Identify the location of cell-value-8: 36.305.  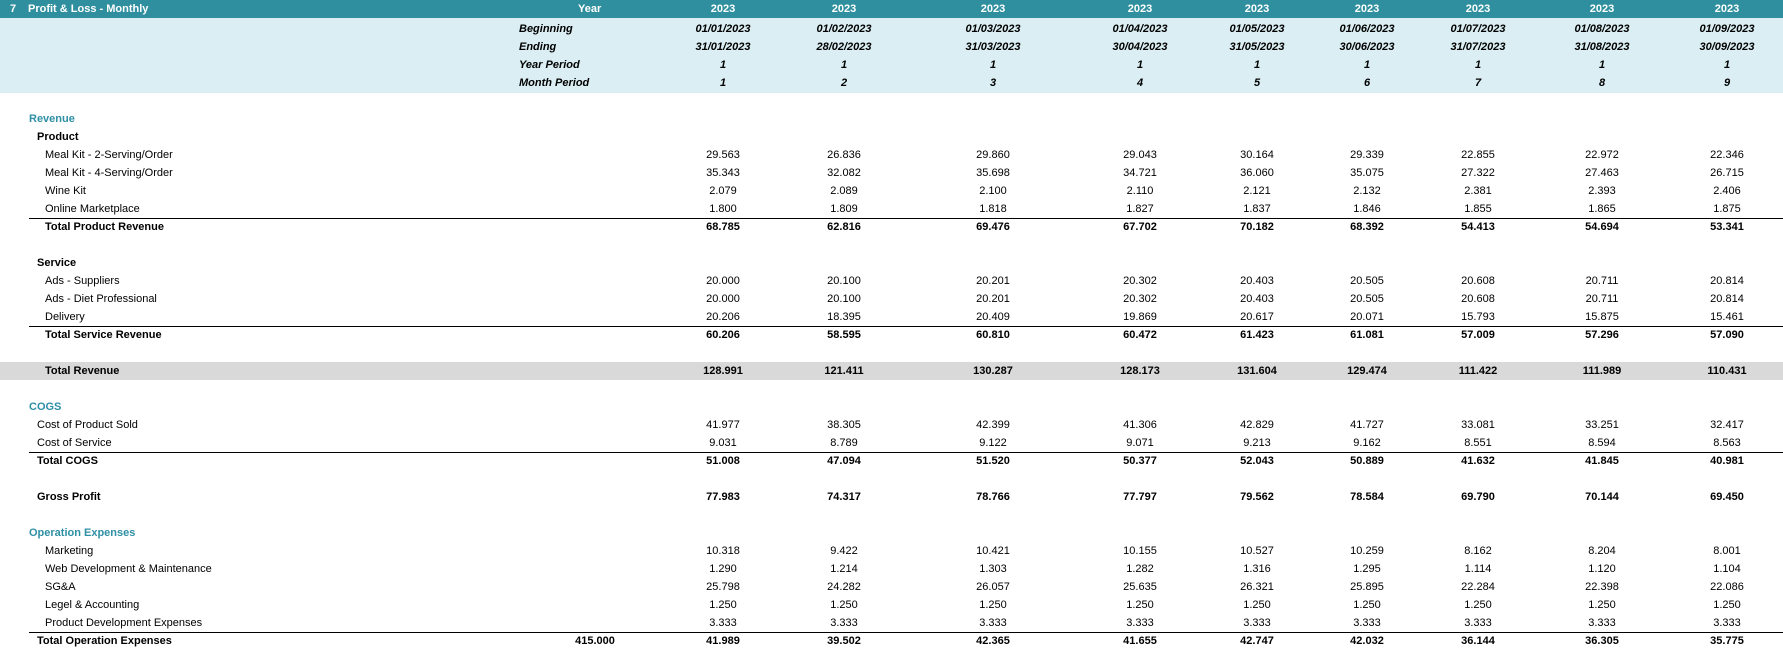
(1602, 641).